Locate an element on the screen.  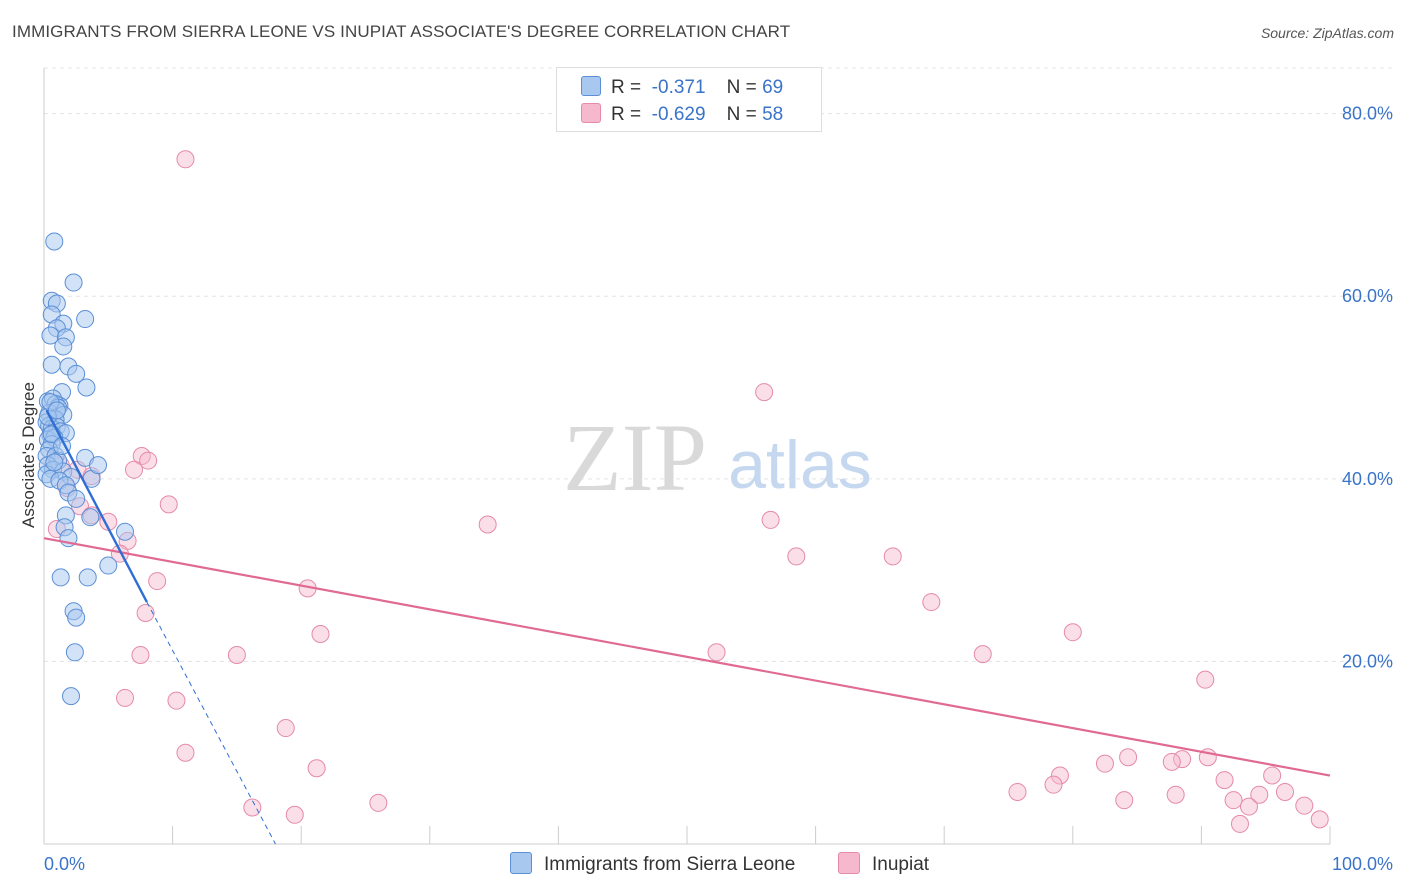
x-tick-label: 0.0% is located at coordinates (64, 864).